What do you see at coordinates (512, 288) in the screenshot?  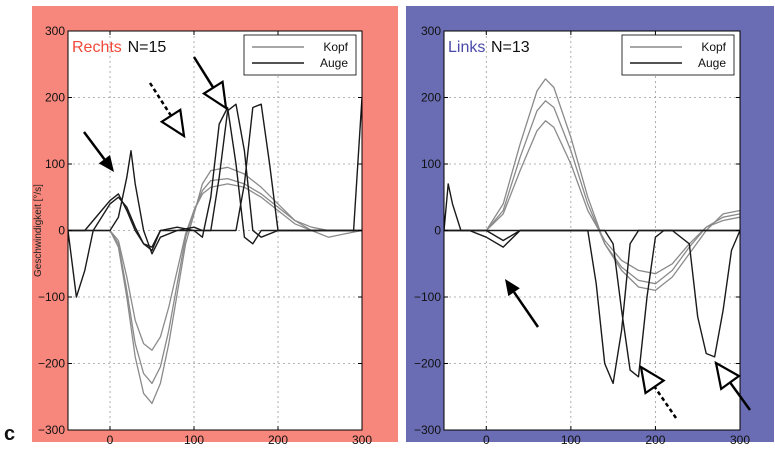 I see `arrow-filled-left-head` at bounding box center [512, 288].